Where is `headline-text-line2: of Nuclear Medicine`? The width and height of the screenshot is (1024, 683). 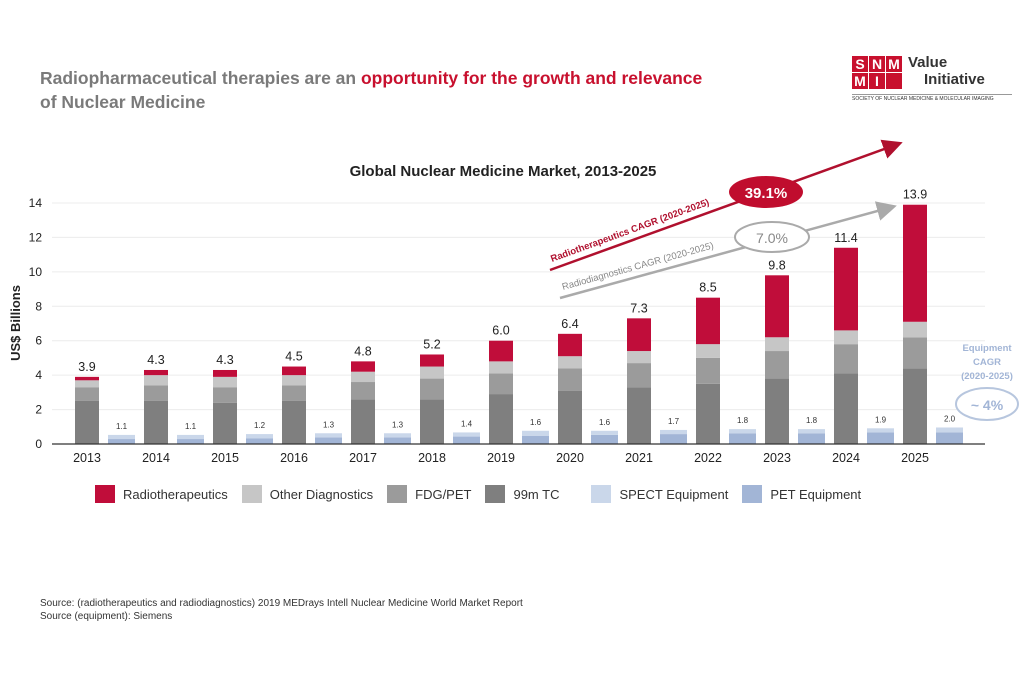
headline-text-line2: of Nuclear Medicine is located at coordinates (123, 102).